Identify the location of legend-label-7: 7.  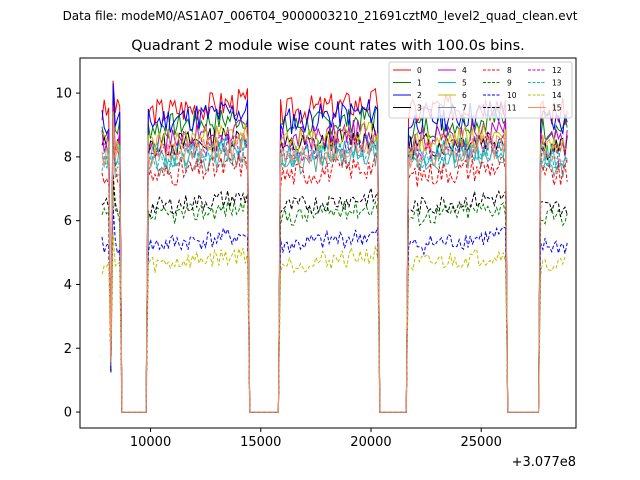
(464, 108).